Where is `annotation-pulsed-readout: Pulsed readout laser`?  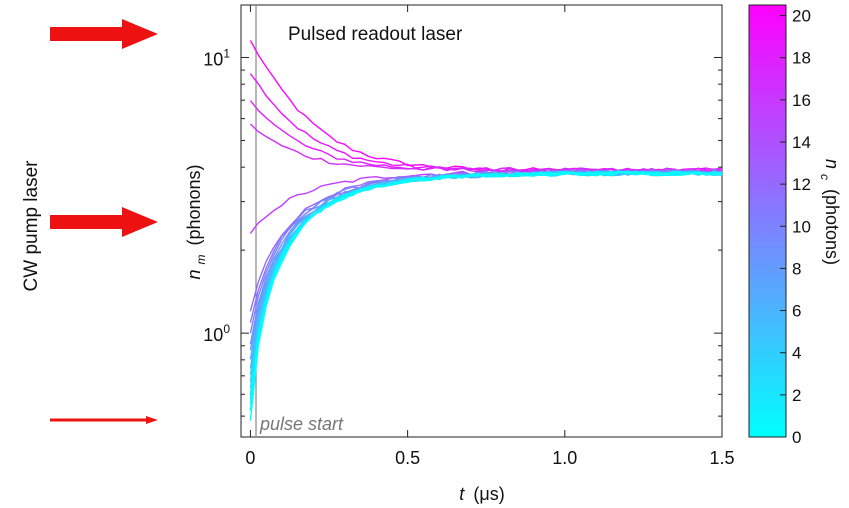
annotation-pulsed-readout: Pulsed readout laser is located at coordinates (375, 34).